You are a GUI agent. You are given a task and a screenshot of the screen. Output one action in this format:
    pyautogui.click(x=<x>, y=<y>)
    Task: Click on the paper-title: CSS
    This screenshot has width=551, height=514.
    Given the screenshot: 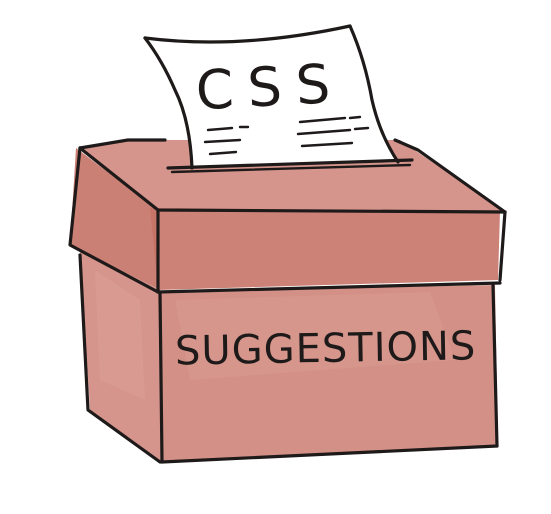 What is the action you would take?
    pyautogui.click(x=269, y=87)
    